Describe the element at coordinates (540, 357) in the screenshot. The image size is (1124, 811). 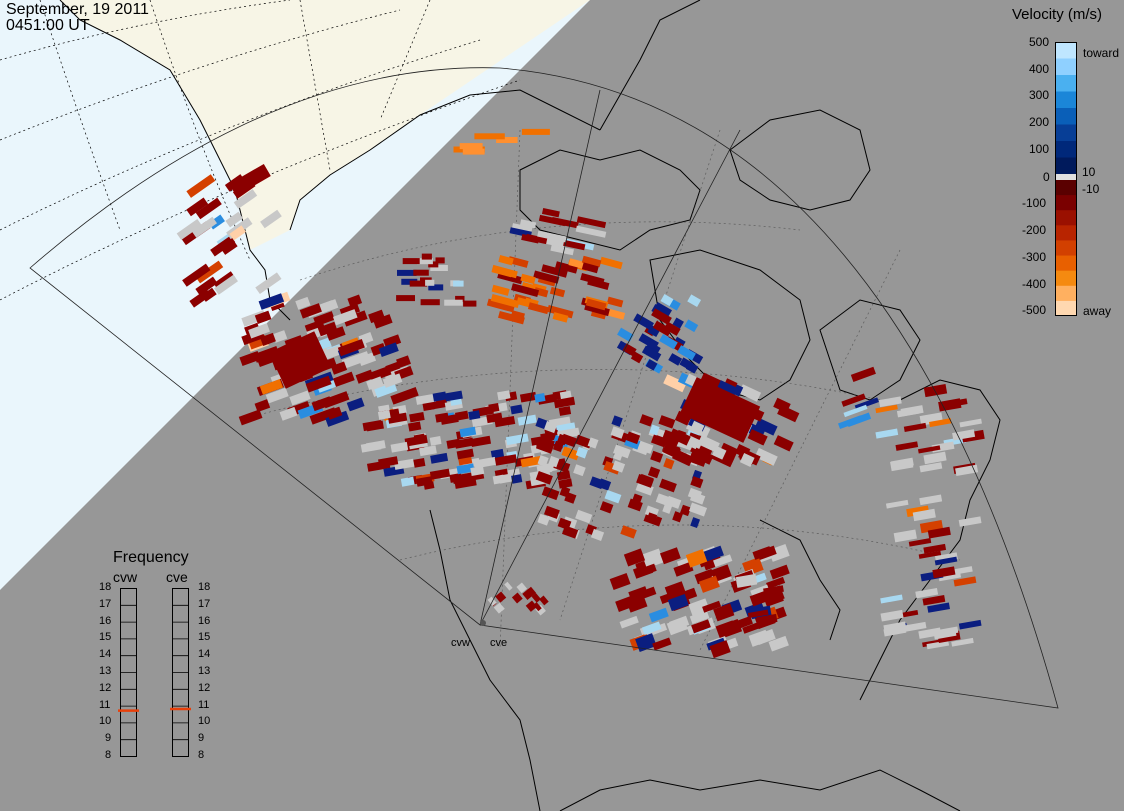
I see `beam-boundary` at that location.